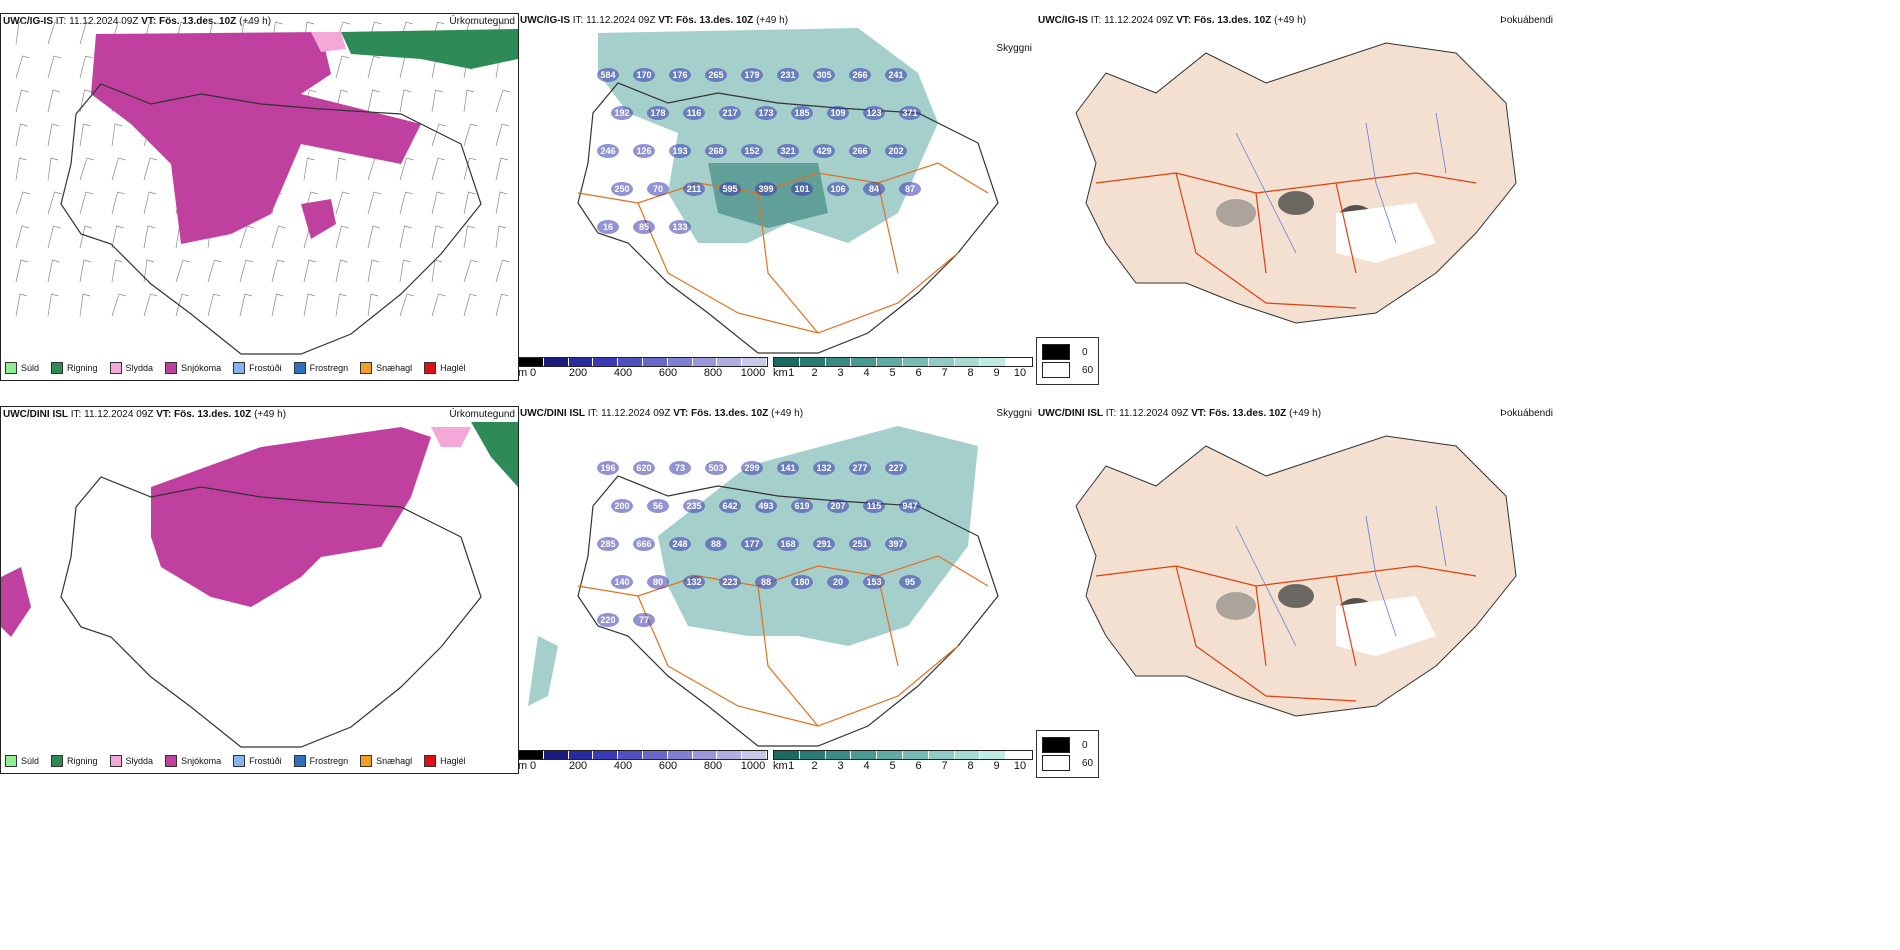 This screenshot has width=1900, height=950. I want to click on river-network, so click(1341, 576).